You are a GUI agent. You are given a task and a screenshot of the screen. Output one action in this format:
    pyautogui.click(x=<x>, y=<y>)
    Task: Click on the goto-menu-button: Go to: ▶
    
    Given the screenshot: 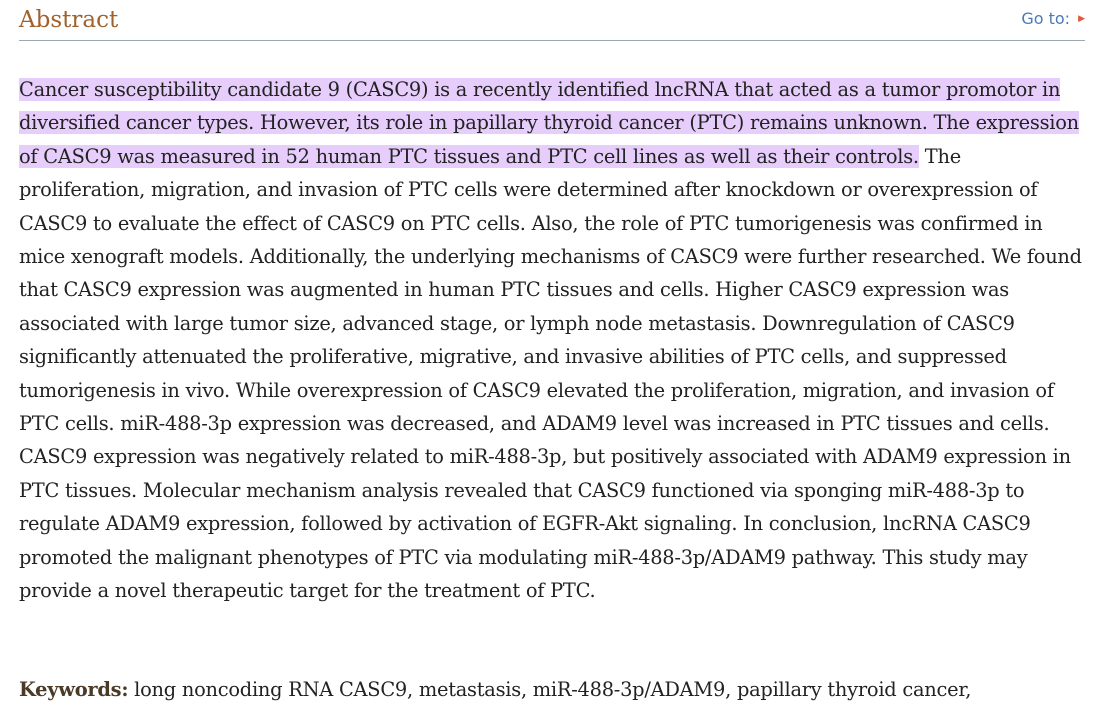 What is the action you would take?
    pyautogui.click(x=1053, y=19)
    